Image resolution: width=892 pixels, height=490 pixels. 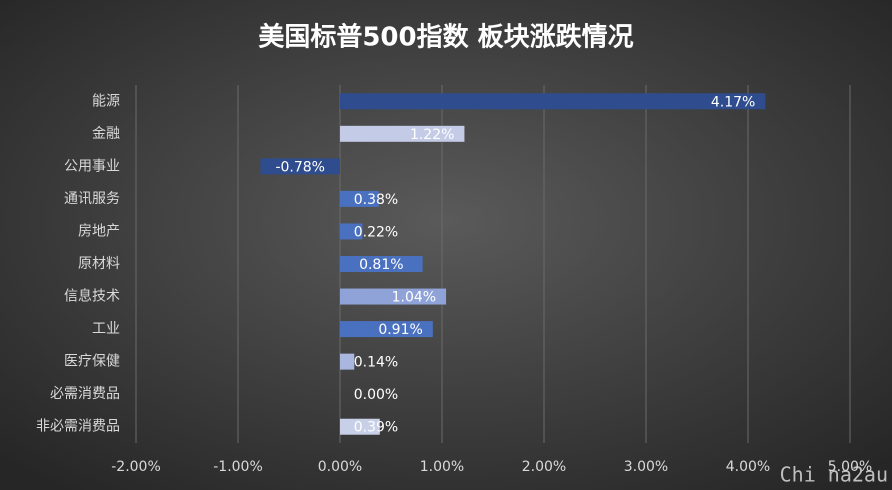 What do you see at coordinates (92, 296) in the screenshot?
I see `y-tick-label: 信息技术` at bounding box center [92, 296].